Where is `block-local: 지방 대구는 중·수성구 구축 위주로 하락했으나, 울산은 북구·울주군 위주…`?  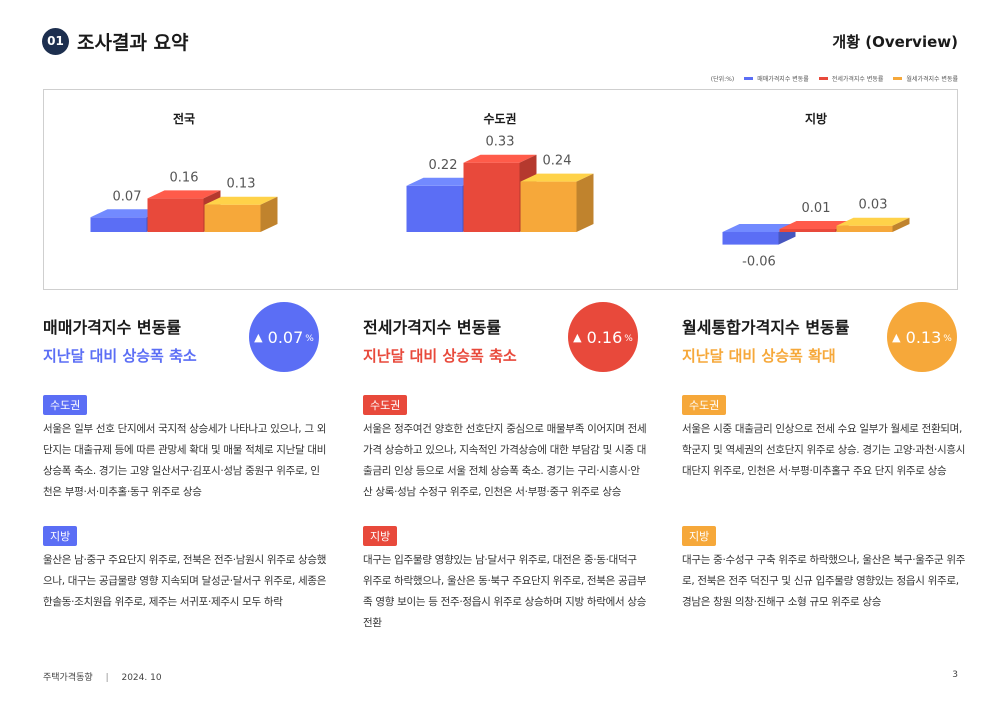
block-local: 지방 대구는 중·수성구 구축 위주로 하락했으나, 울산은 북구·울주군 위주… is located at coordinates (824, 569).